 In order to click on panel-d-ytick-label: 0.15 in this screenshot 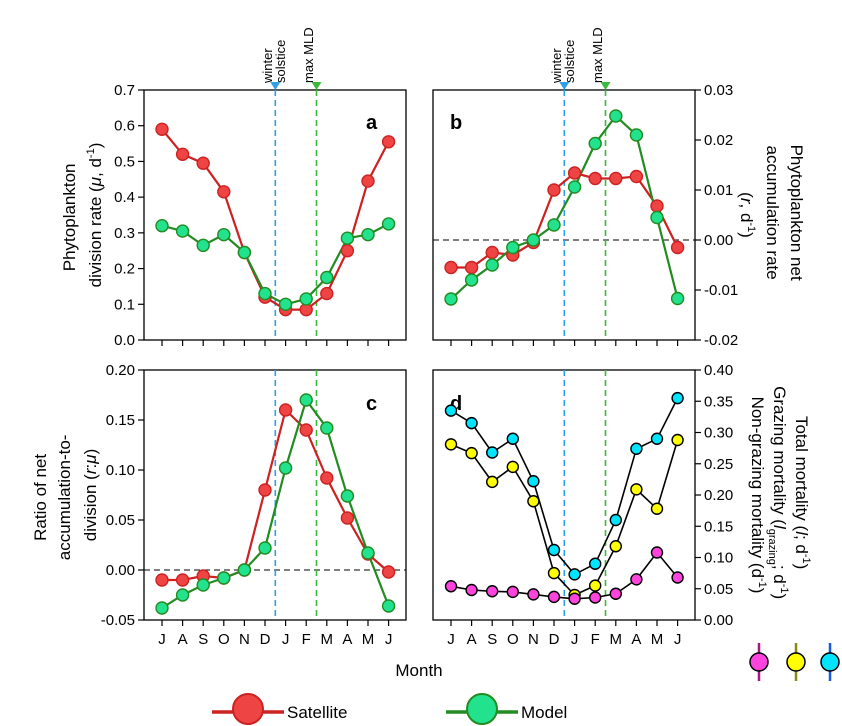, I will do `click(718, 526)`.